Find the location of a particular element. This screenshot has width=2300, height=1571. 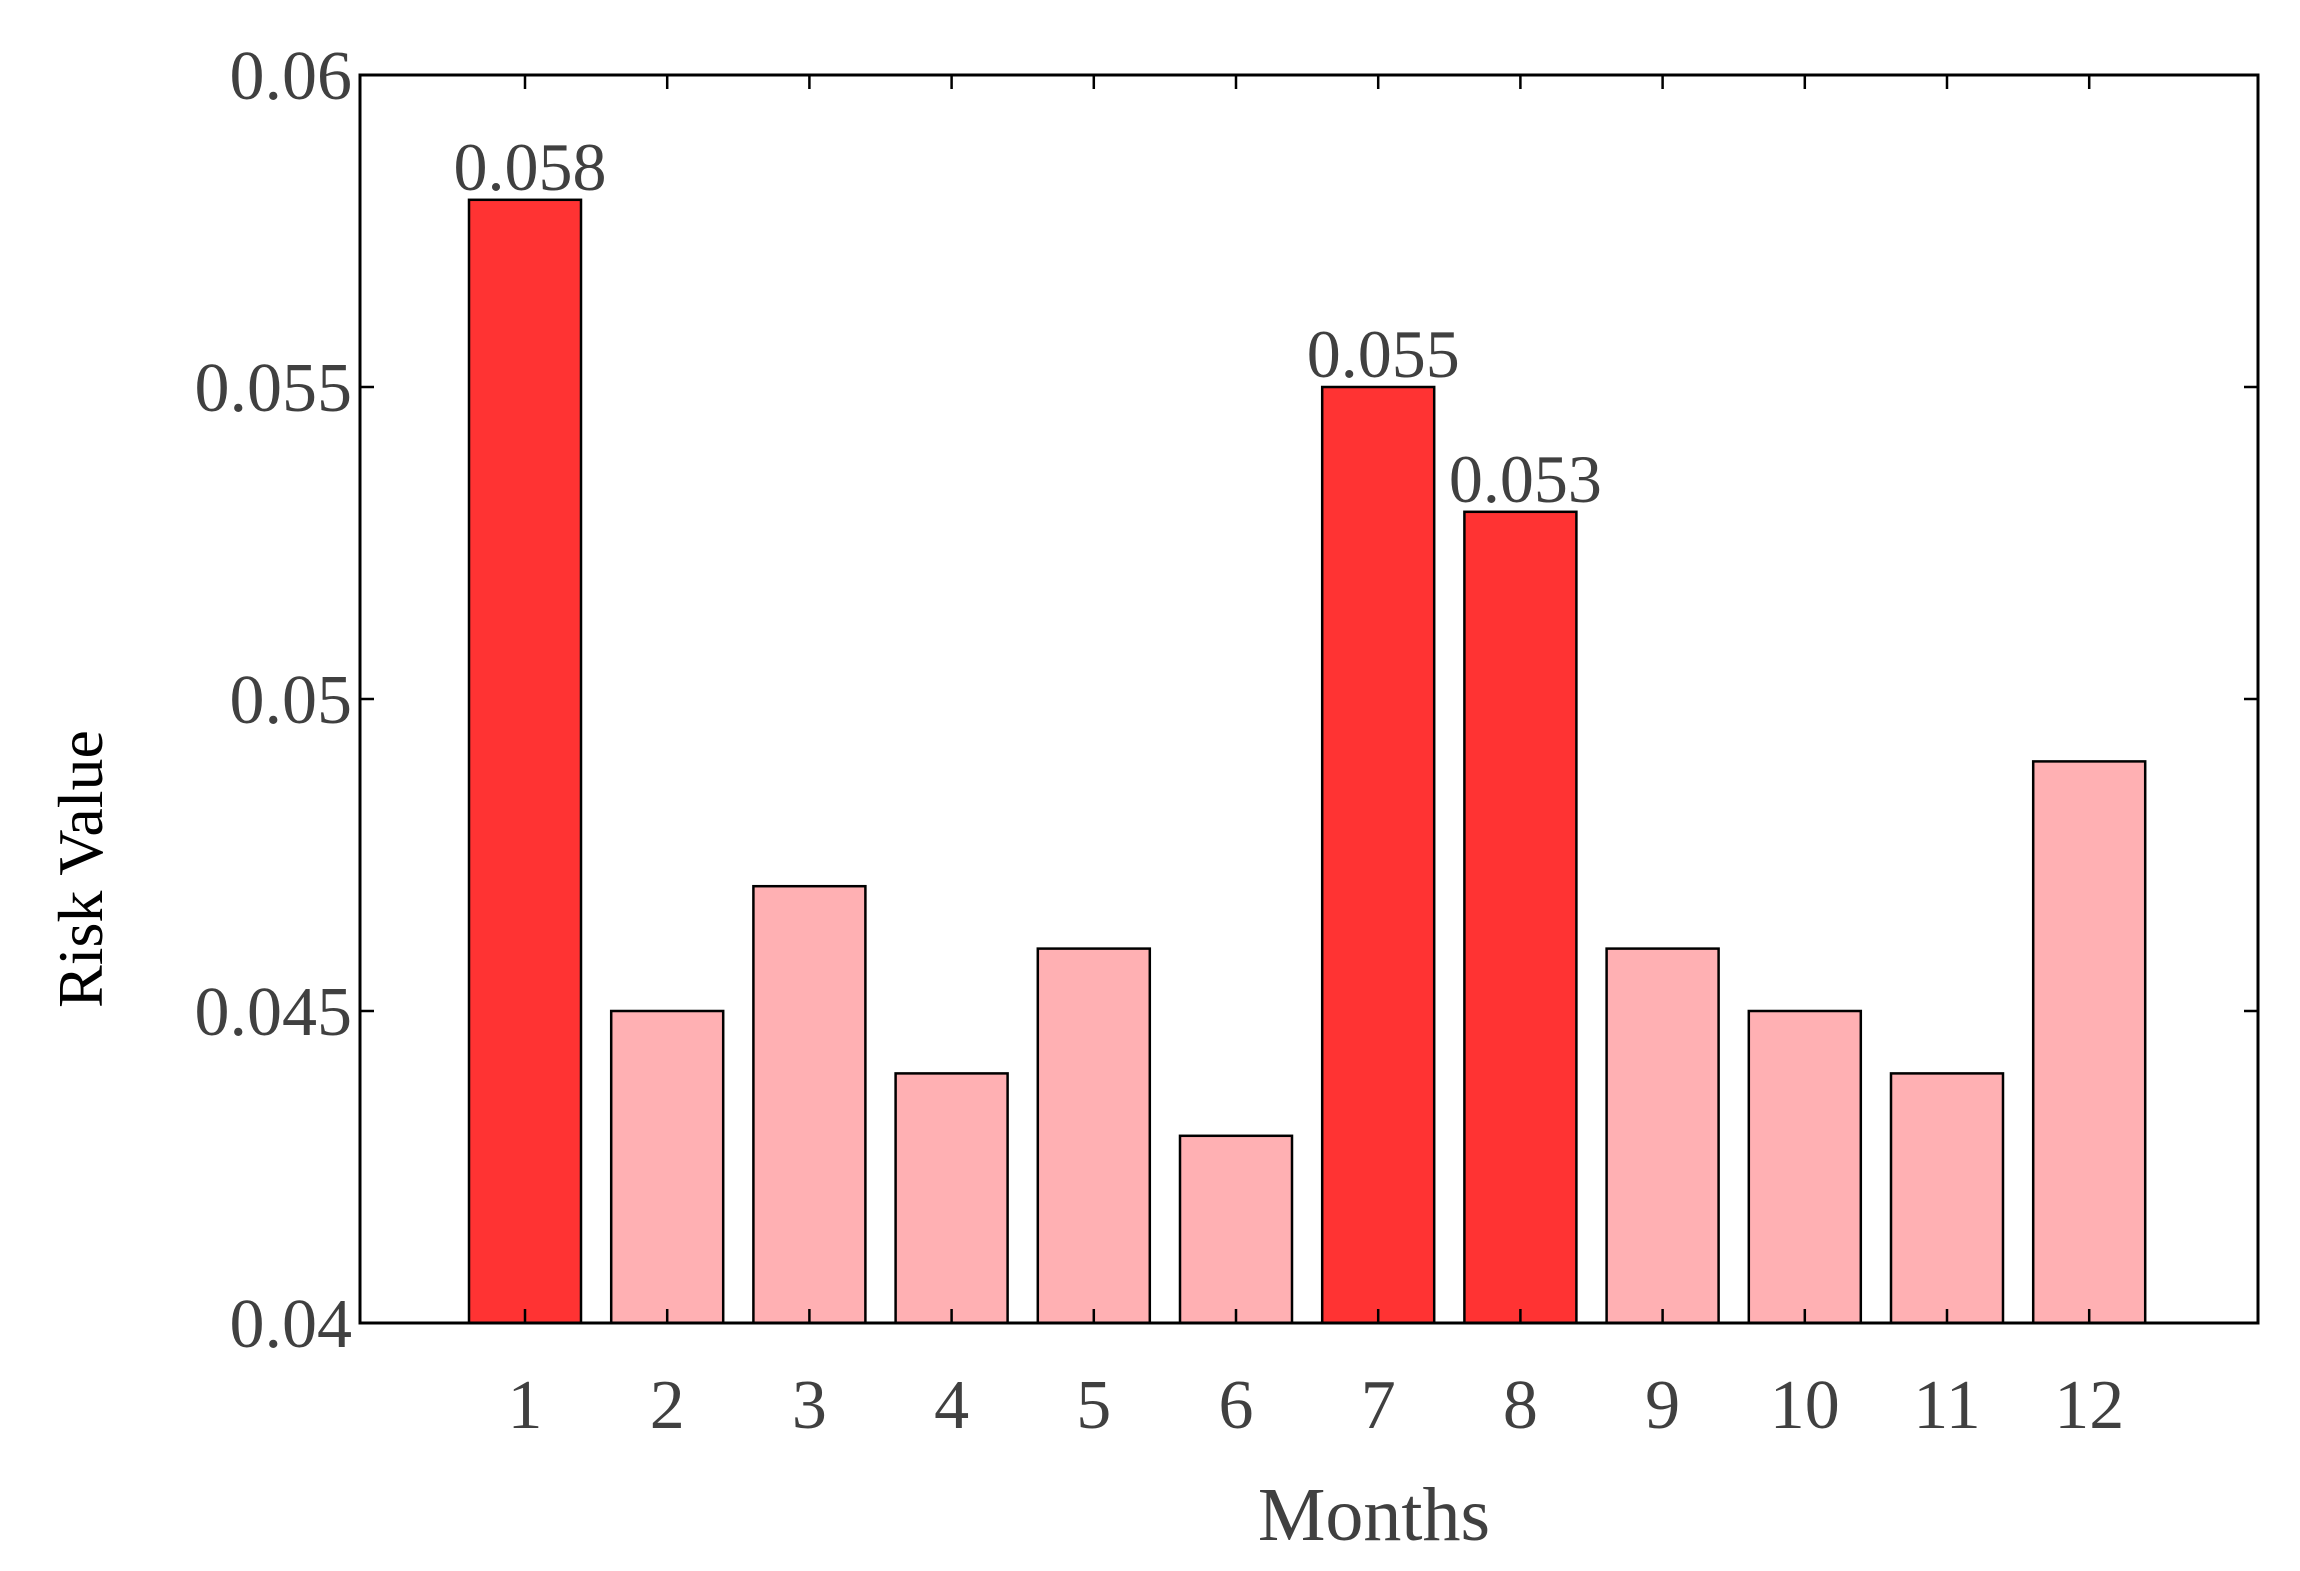

x-tick-label: 12 is located at coordinates (2089, 1405).